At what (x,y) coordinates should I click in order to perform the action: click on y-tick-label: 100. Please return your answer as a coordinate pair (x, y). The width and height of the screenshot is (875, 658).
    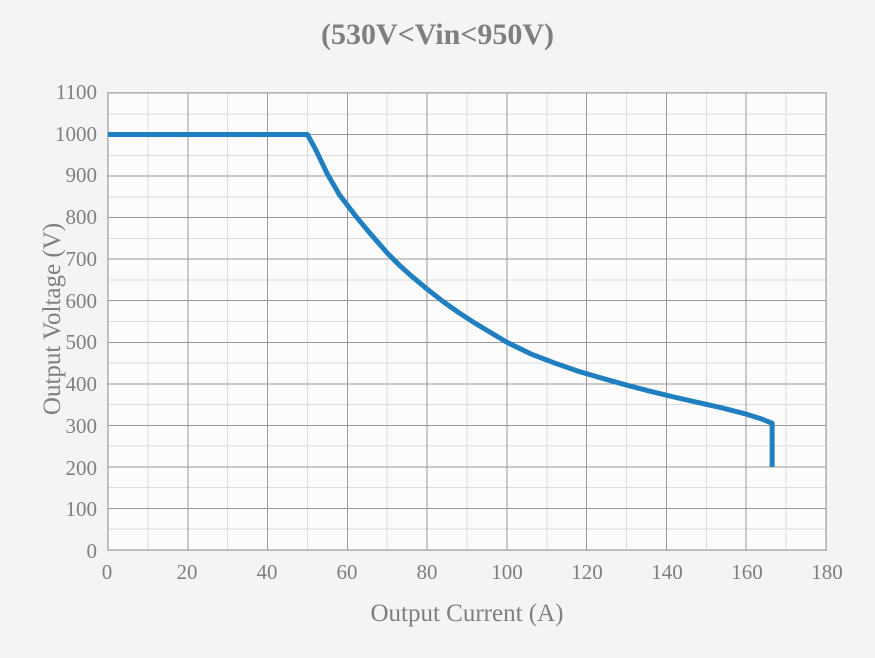
    Looking at the image, I should click on (81, 509).